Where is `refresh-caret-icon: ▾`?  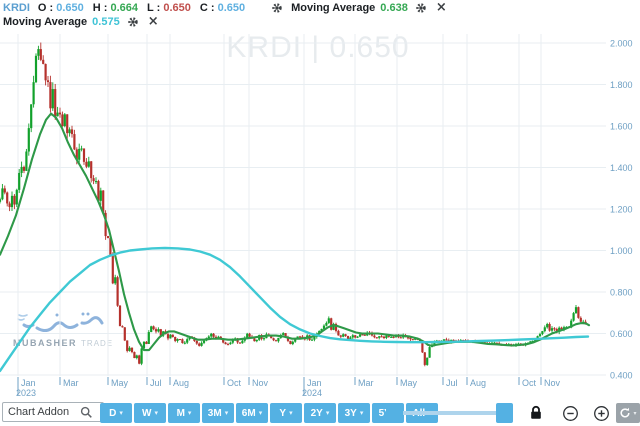
refresh-caret-icon: ▾ is located at coordinates (635, 413).